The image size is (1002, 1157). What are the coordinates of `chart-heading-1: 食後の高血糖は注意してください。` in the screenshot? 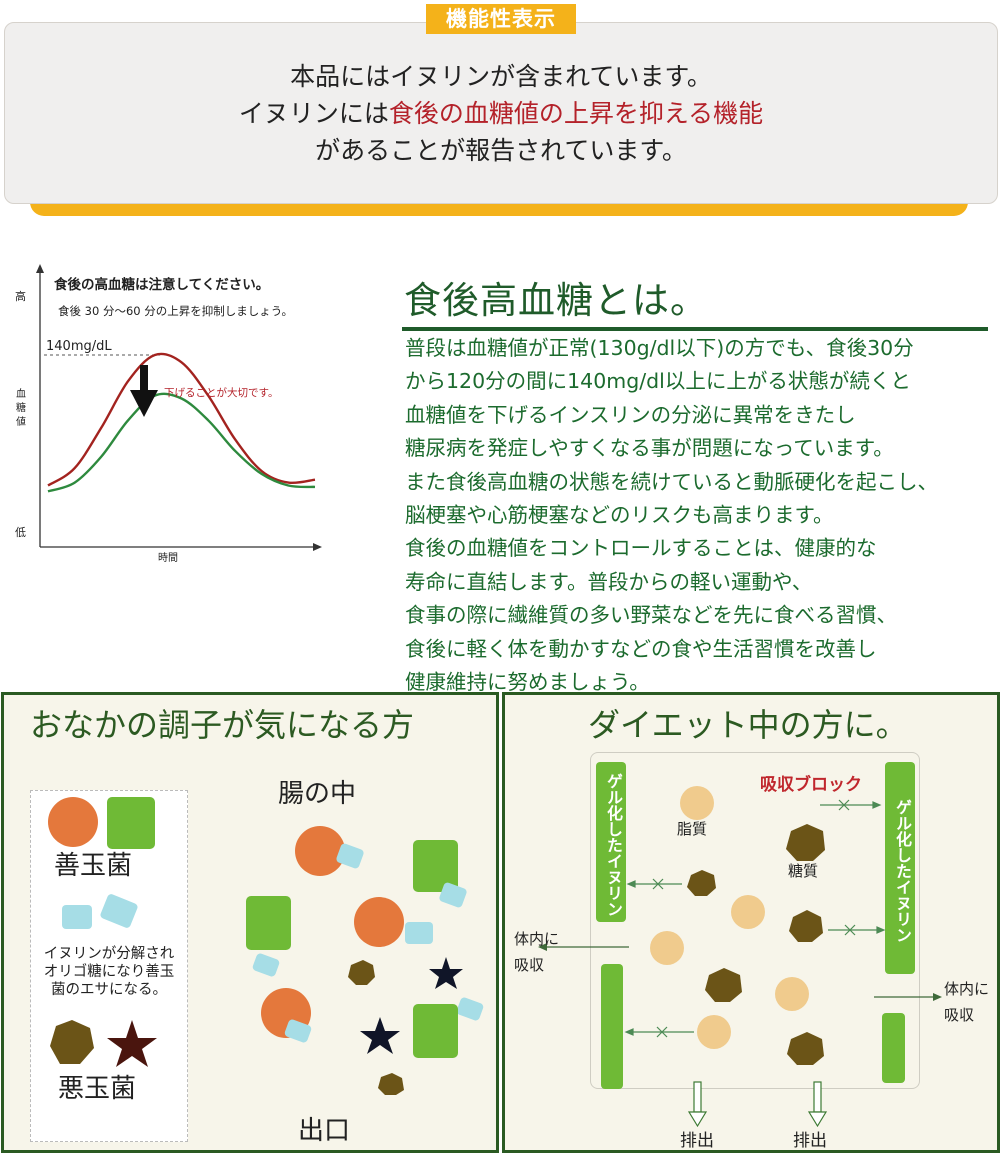 It's located at (161, 284).